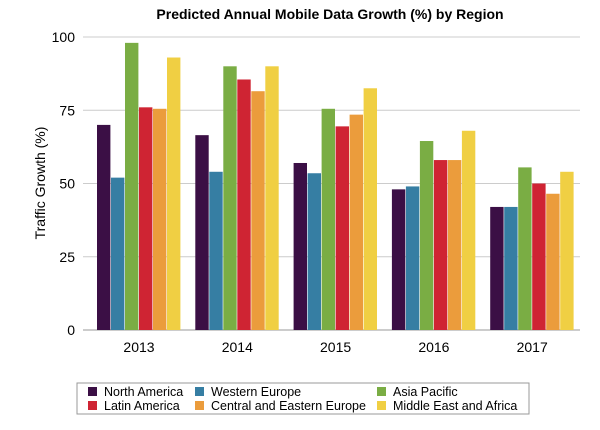 This screenshot has height=430, width=600. What do you see at coordinates (272, 198) in the screenshot?
I see `bar-2014-middle-east-and-africa` at bounding box center [272, 198].